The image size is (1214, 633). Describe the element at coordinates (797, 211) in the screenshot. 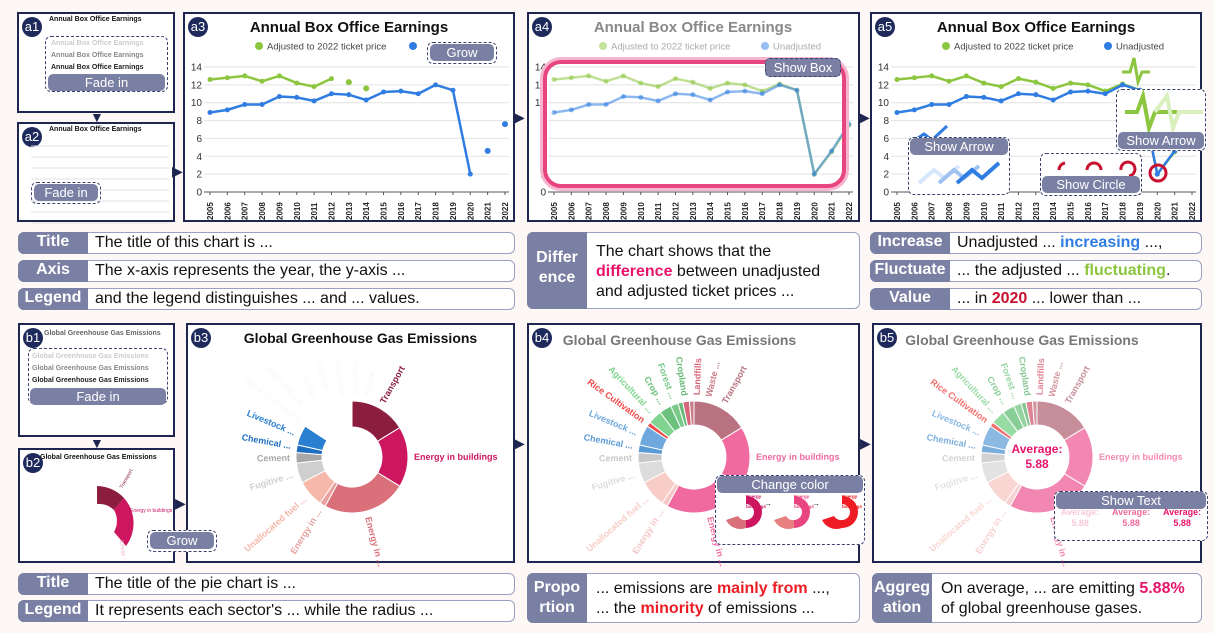

I see `x-tick-label: 2019` at that location.